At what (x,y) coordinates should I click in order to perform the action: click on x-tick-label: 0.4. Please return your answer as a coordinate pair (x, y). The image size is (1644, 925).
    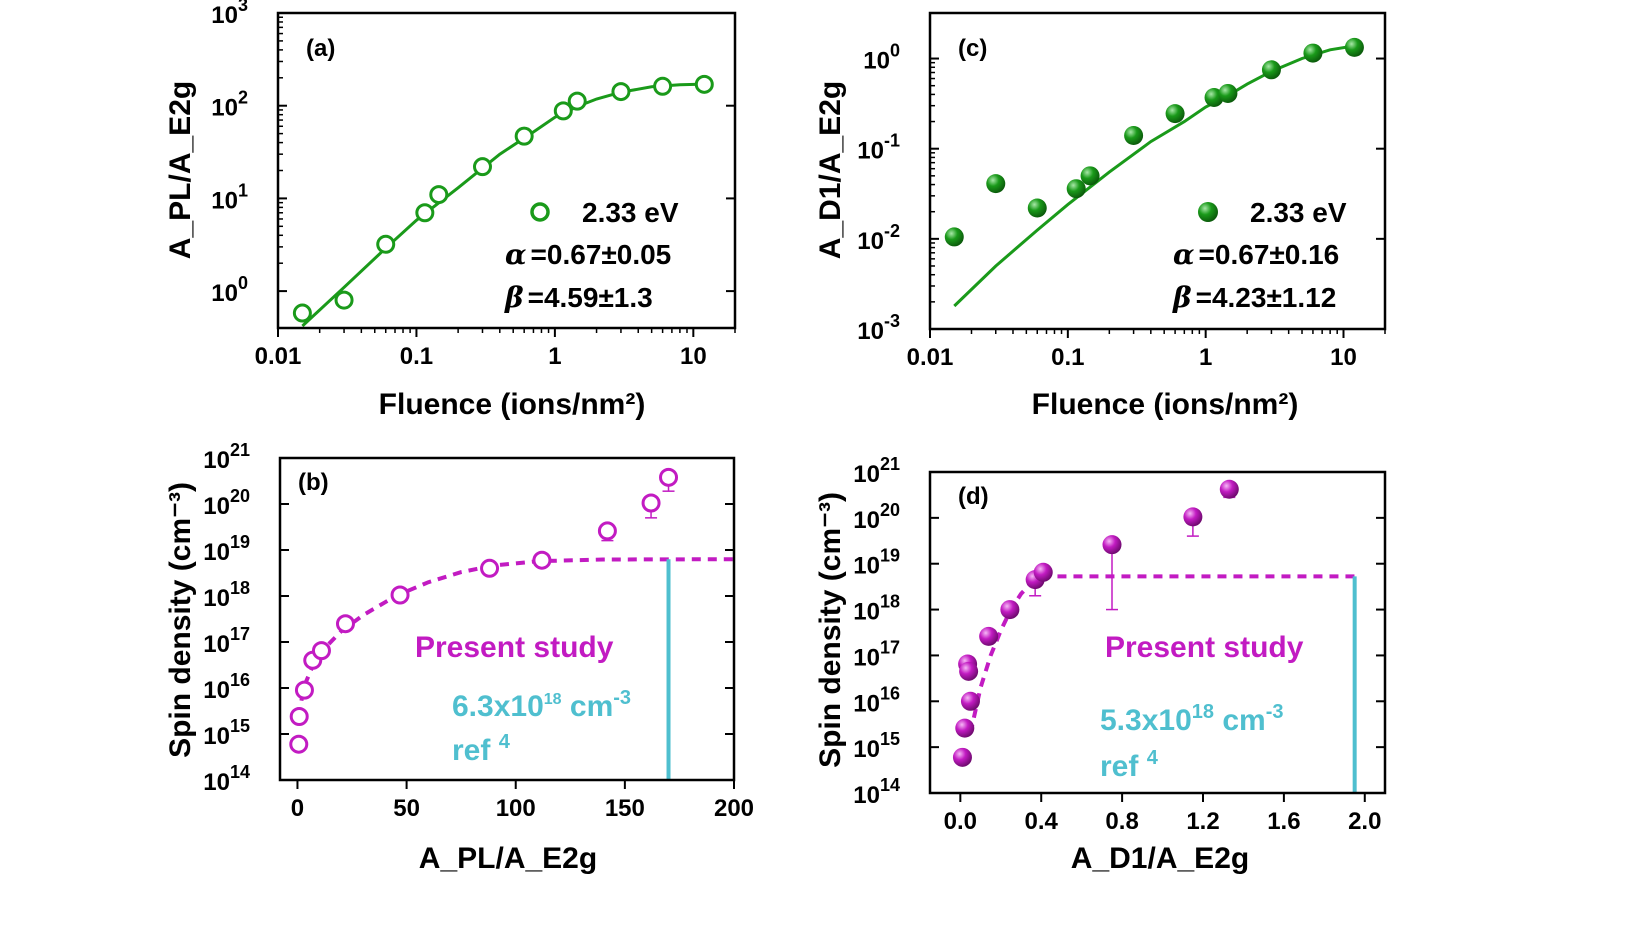
    Looking at the image, I should click on (1042, 821).